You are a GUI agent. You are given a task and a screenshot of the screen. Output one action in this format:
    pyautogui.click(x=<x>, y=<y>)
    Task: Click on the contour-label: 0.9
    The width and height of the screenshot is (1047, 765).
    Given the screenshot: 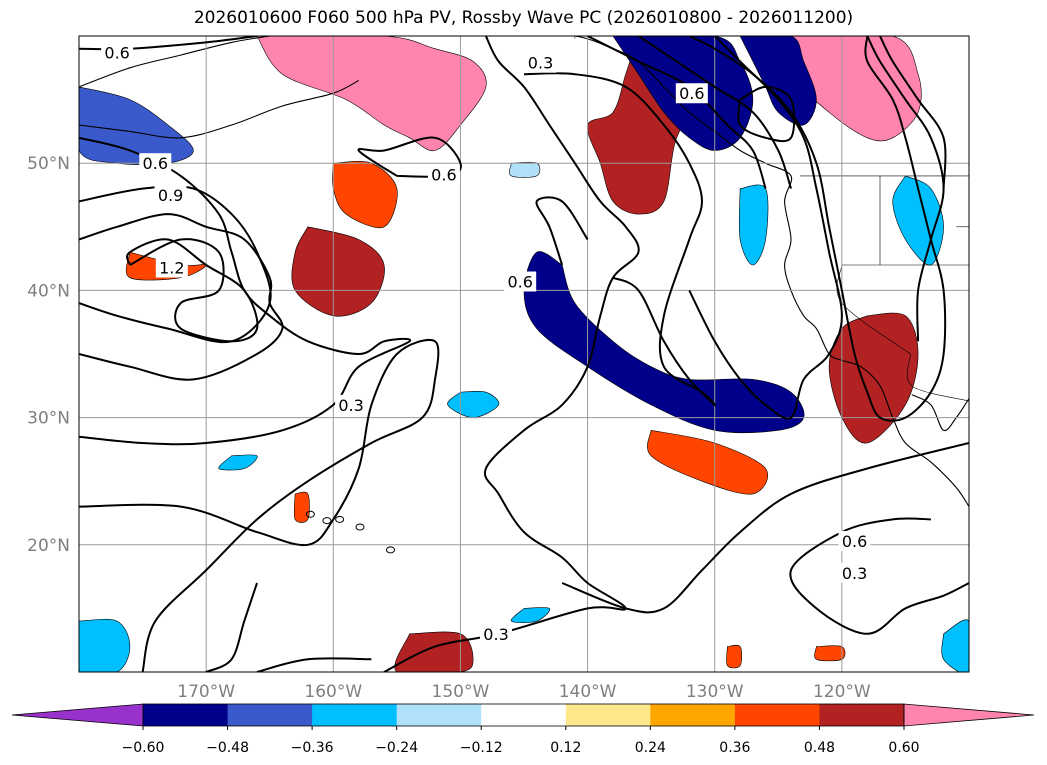 What is the action you would take?
    pyautogui.click(x=170, y=195)
    